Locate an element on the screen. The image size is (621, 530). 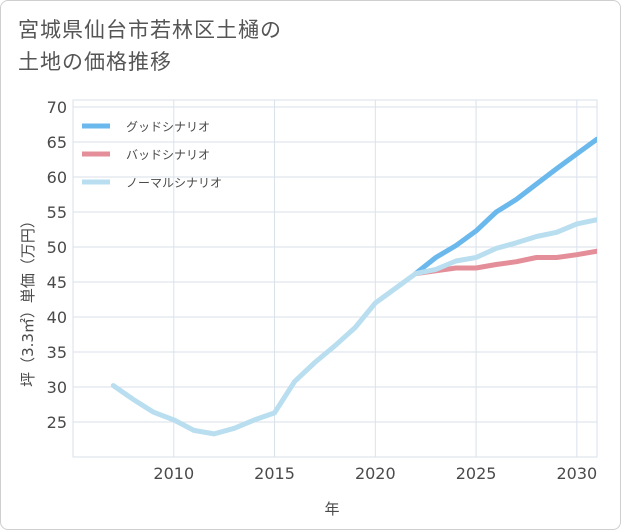
x-tick-label: 2020 is located at coordinates (375, 473).